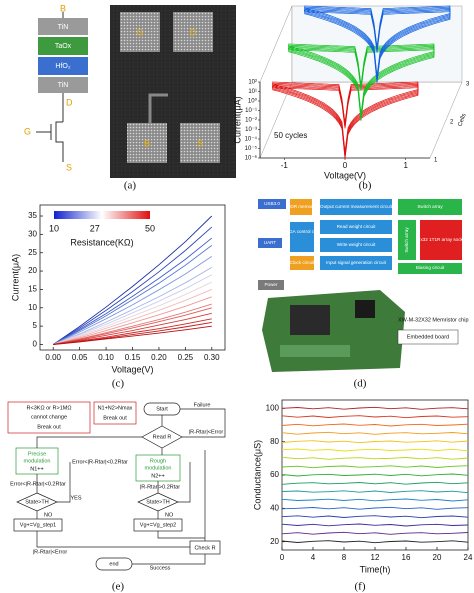  Describe the element at coordinates (133, 357) in the screenshot. I see `x-tick-label: 0.15` at that location.